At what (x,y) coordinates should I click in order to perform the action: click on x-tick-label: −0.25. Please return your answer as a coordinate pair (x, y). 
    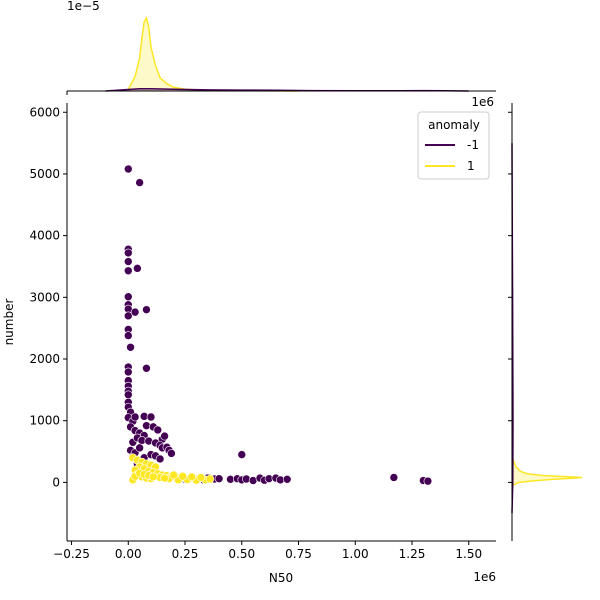
    Looking at the image, I should click on (71, 554).